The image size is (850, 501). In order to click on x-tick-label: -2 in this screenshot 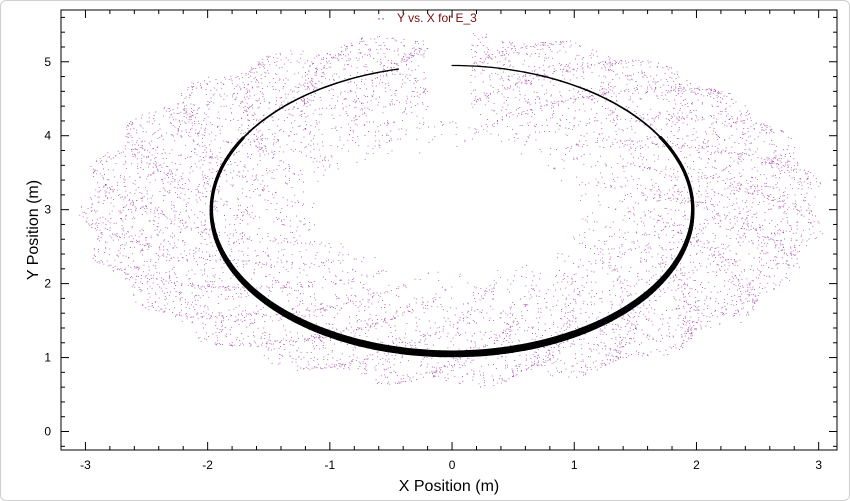, I will do `click(207, 465)`.